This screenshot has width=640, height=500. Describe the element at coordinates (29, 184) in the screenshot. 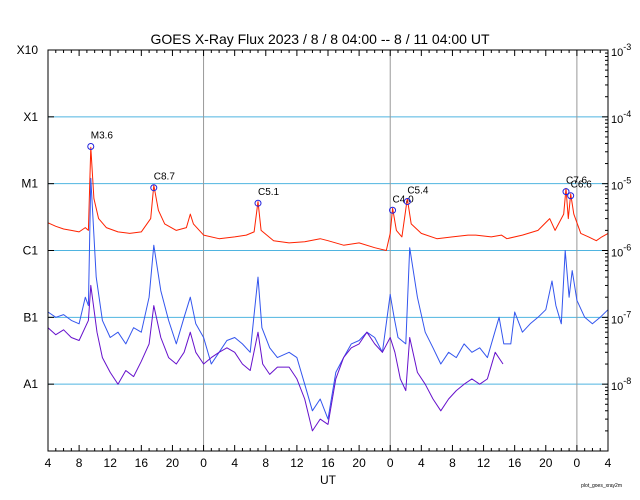

I see `y-left-tick-label: M1` at that location.